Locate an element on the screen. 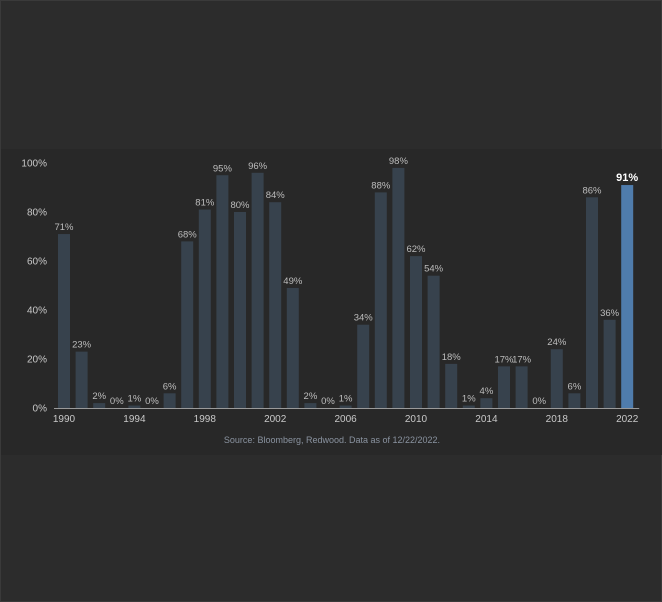 This screenshot has width=662, height=602. data-label: 81% is located at coordinates (205, 203).